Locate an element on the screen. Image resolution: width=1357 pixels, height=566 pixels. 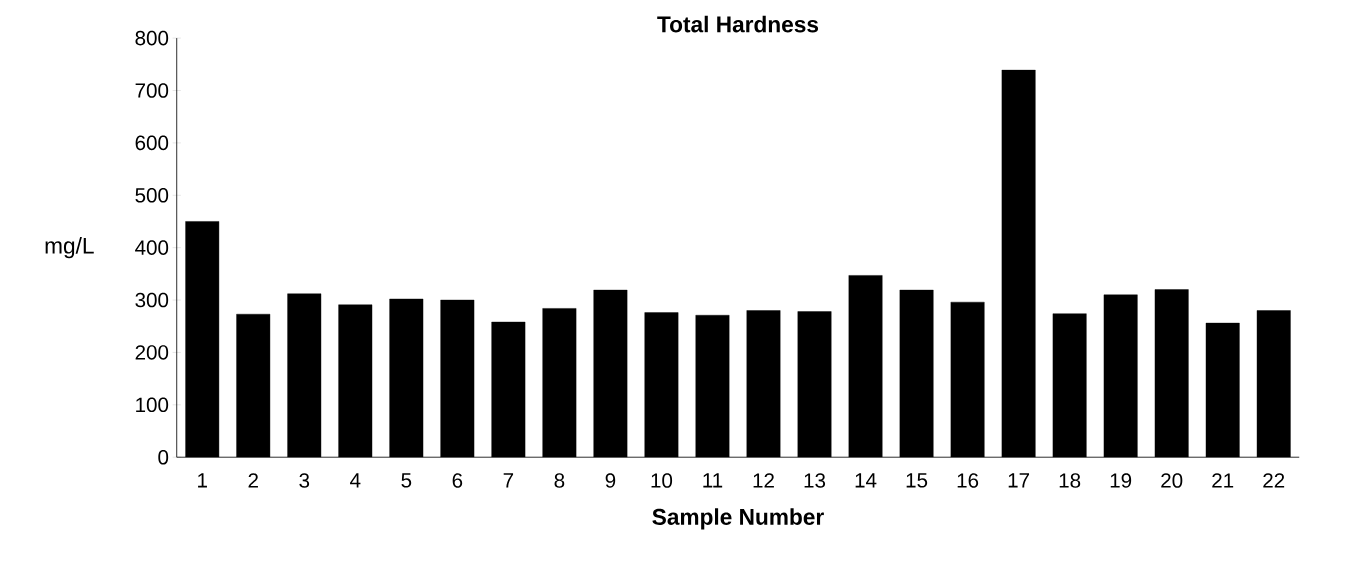
y-tick-label: 800 is located at coordinates (152, 38).